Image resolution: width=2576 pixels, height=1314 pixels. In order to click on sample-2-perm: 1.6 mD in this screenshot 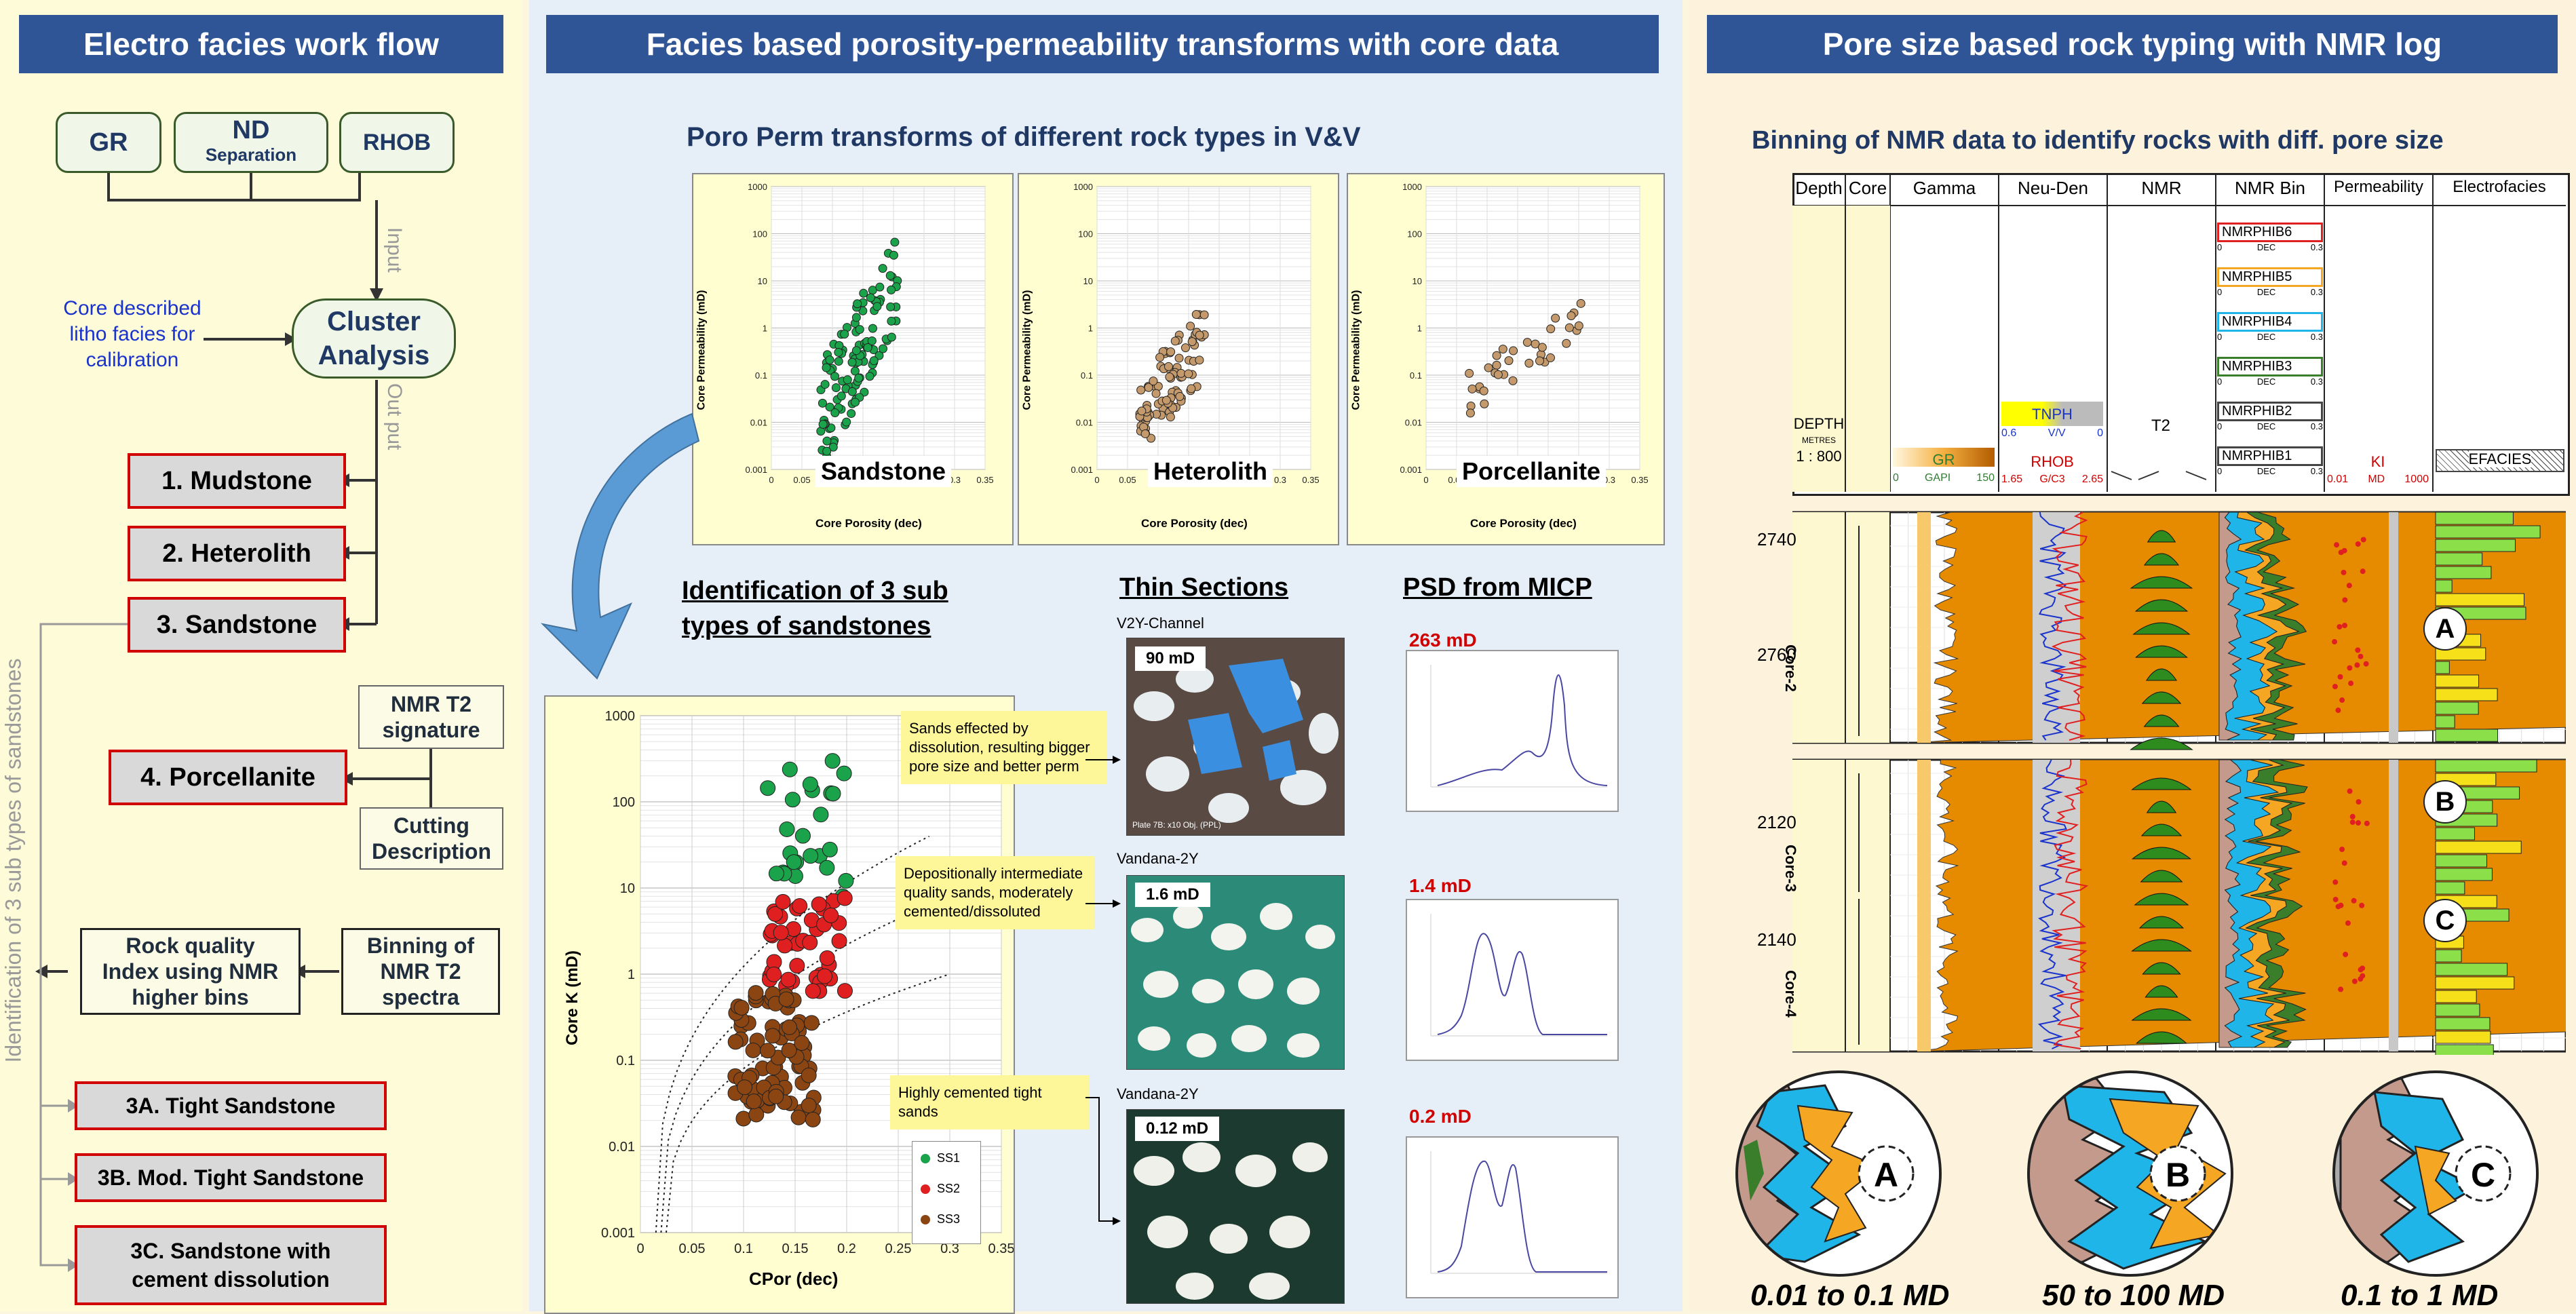, I will do `click(1172, 895)`.